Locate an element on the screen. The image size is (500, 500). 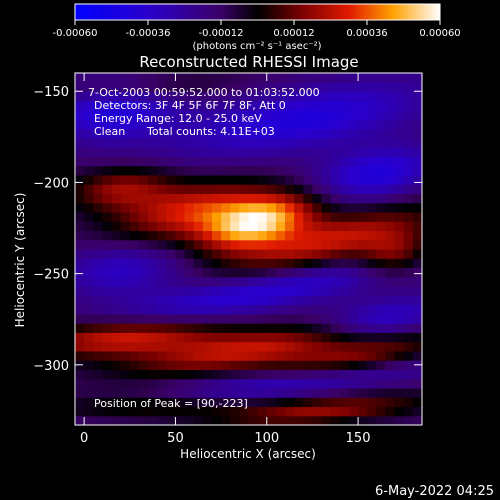
colorbar-units: (photons cm⁻² s⁻¹ asec⁻²) is located at coordinates (256, 46).